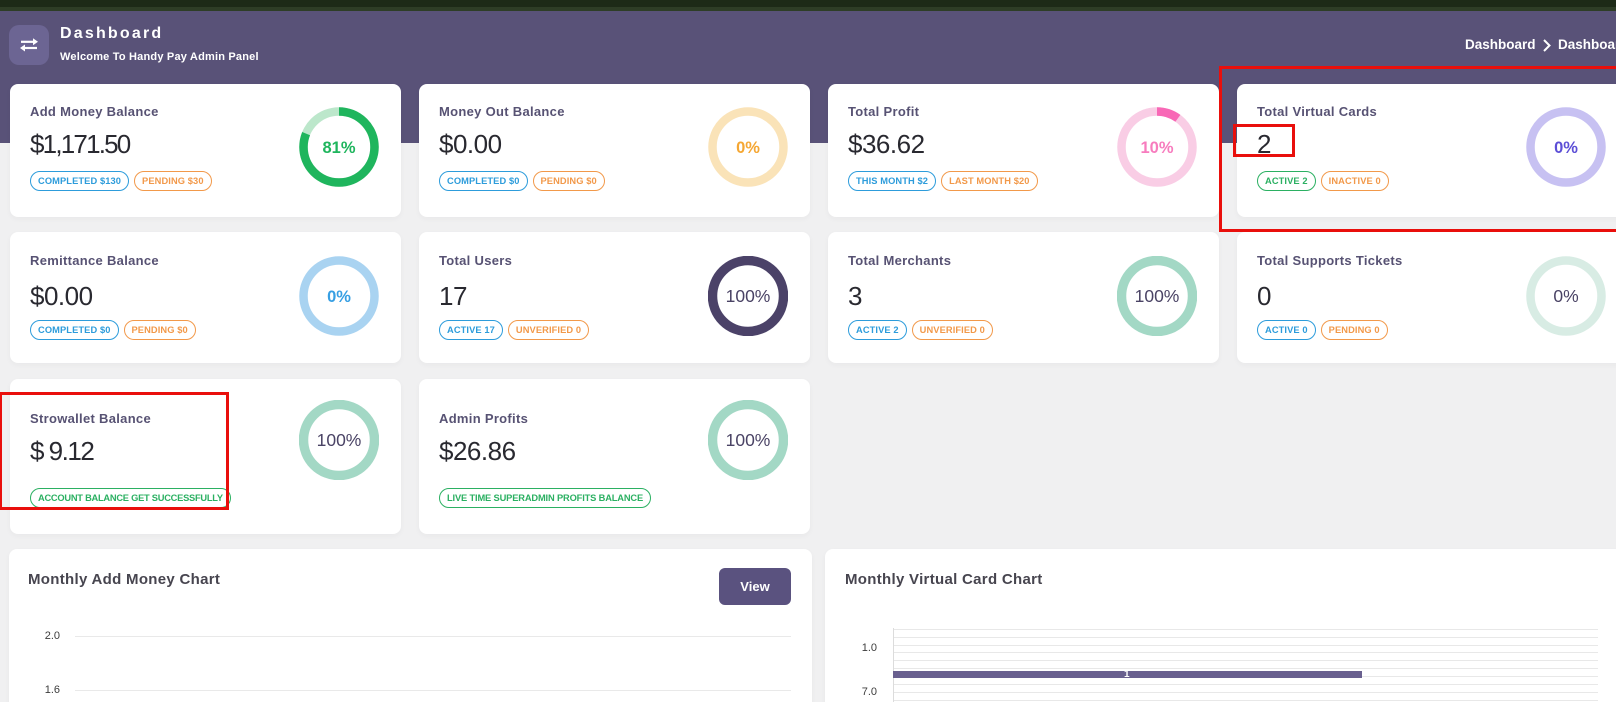  I want to click on svg-text: 81%, so click(338, 148).